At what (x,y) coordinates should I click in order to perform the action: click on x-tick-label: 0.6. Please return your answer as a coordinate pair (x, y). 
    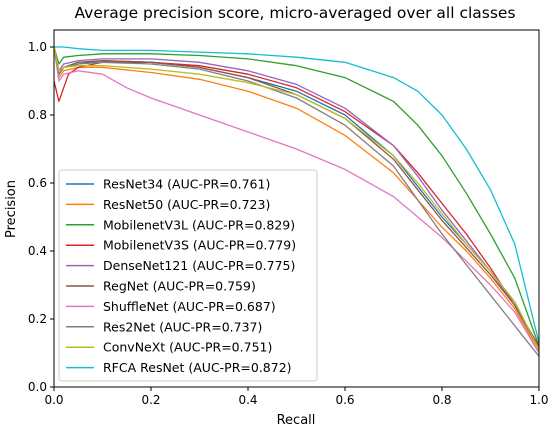
    Looking at the image, I should click on (344, 400).